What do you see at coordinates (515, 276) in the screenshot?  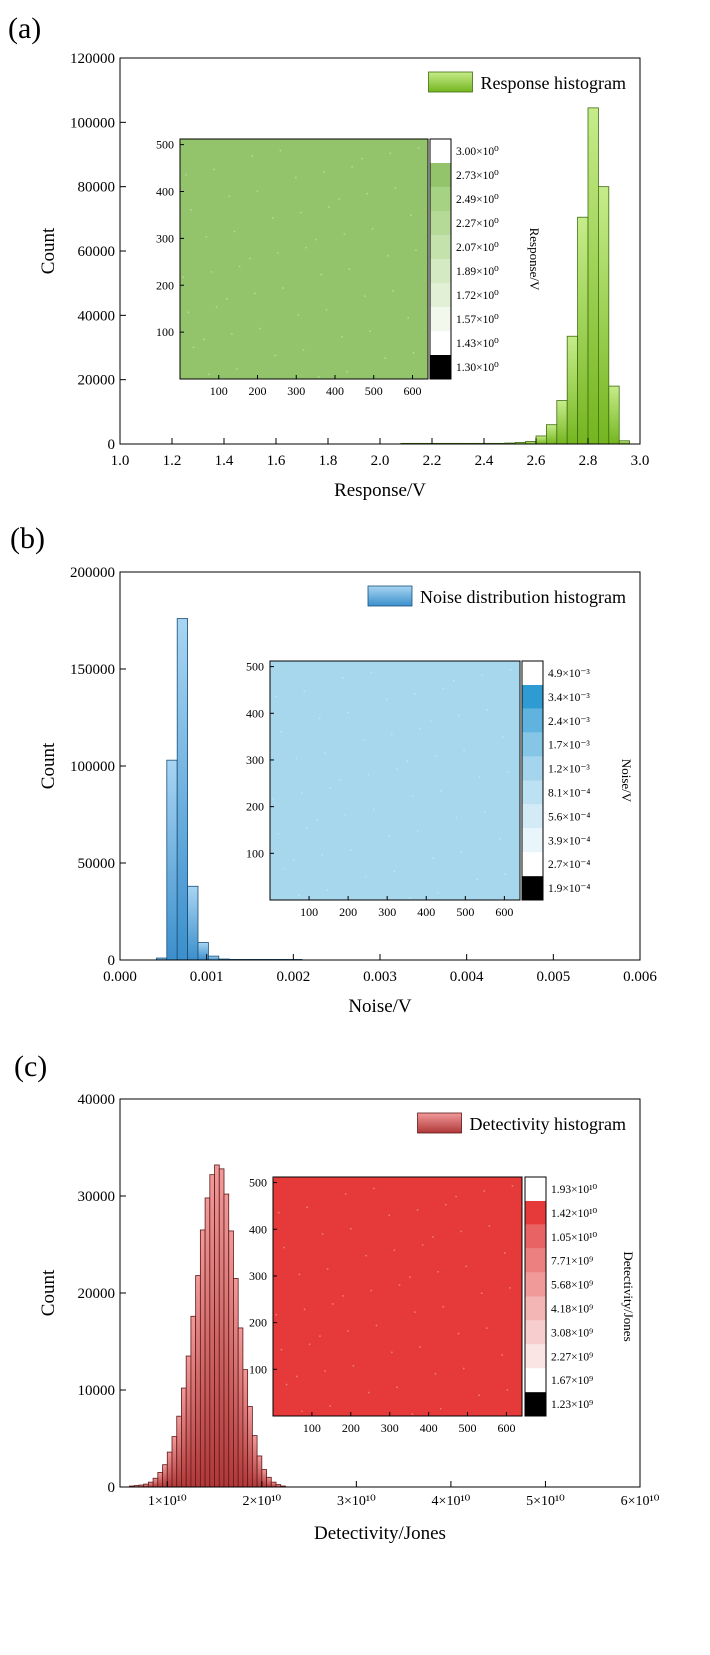 I see `histogram-bars` at bounding box center [515, 276].